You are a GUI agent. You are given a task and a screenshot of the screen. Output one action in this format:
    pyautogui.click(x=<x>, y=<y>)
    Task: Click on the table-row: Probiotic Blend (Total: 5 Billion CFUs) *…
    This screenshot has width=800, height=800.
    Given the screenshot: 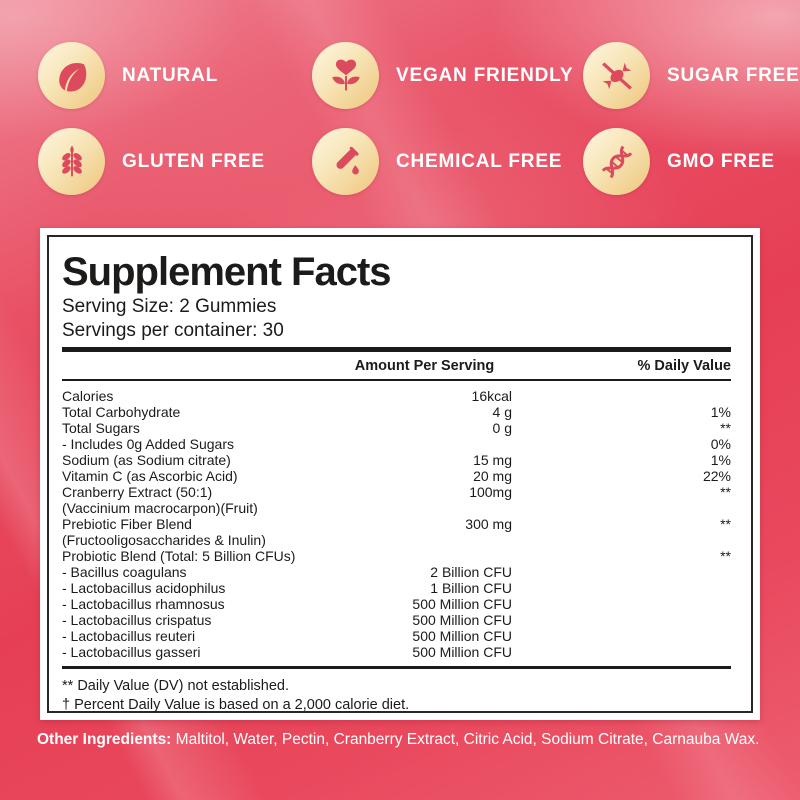 What is the action you would take?
    pyautogui.click(x=396, y=556)
    